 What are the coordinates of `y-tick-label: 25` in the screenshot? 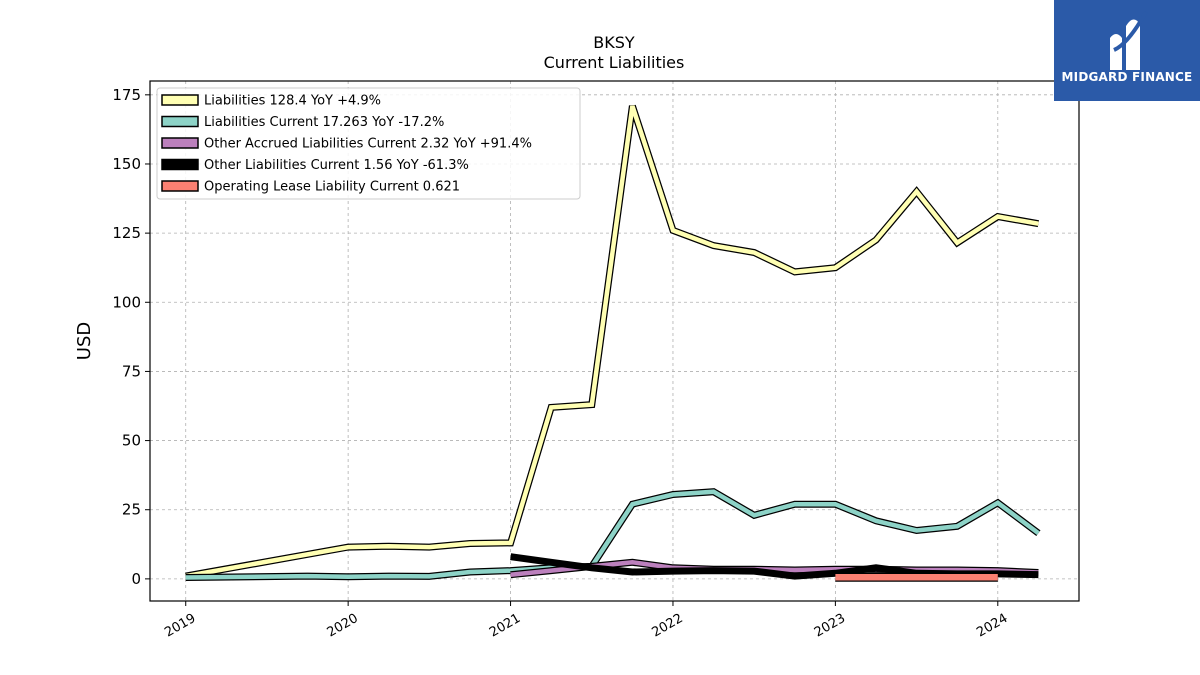 It's located at (131, 510).